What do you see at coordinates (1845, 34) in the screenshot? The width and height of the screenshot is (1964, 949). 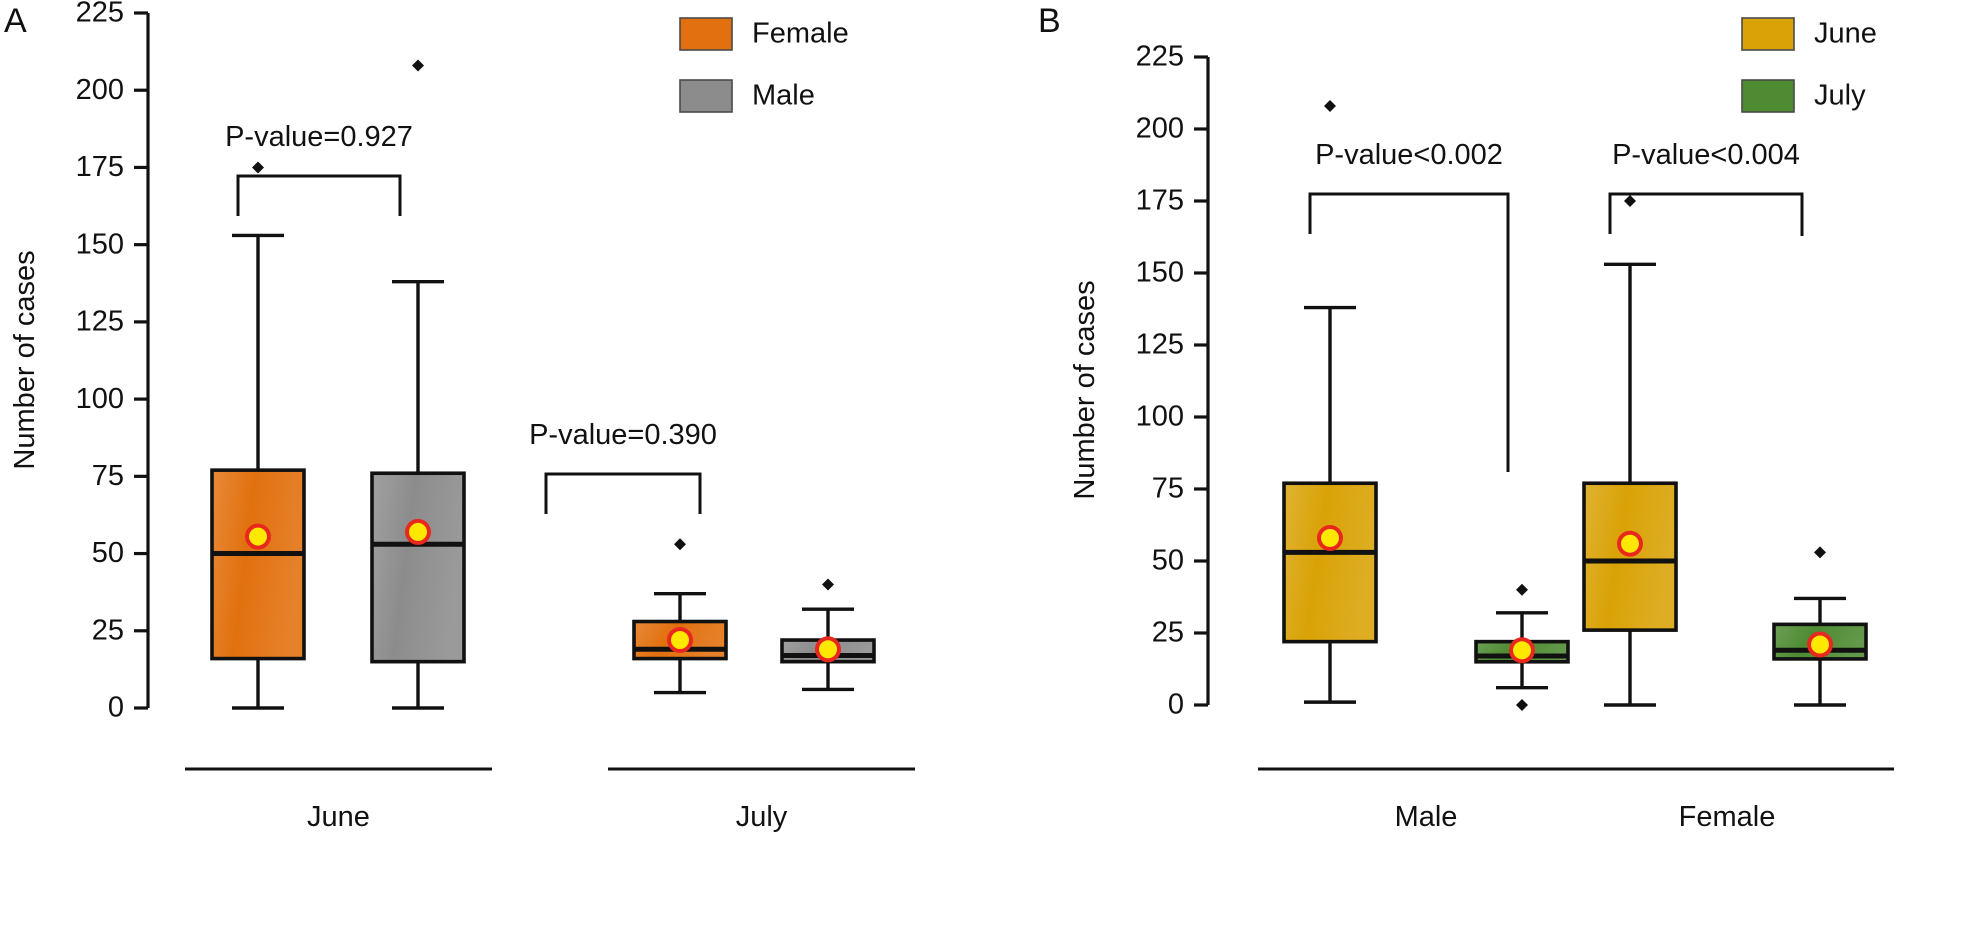 I see `legend-label: June` at bounding box center [1845, 34].